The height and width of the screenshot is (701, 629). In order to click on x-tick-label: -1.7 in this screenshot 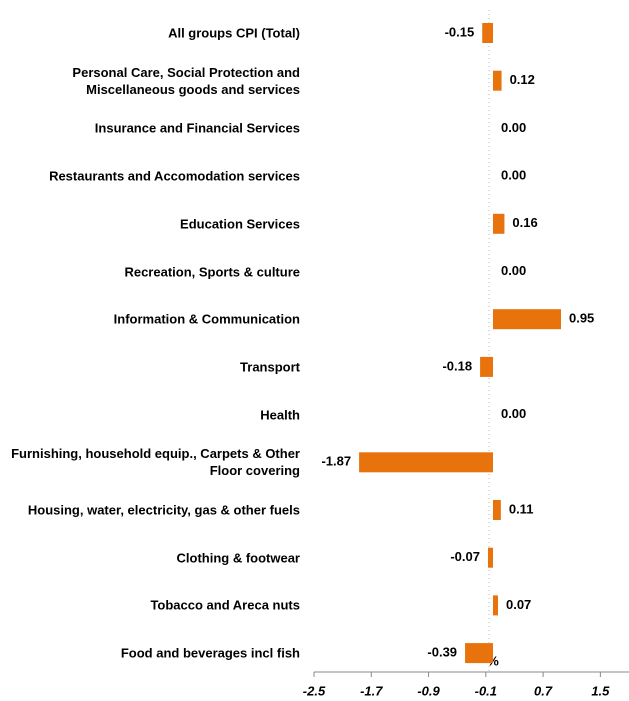, I will do `click(371, 690)`.